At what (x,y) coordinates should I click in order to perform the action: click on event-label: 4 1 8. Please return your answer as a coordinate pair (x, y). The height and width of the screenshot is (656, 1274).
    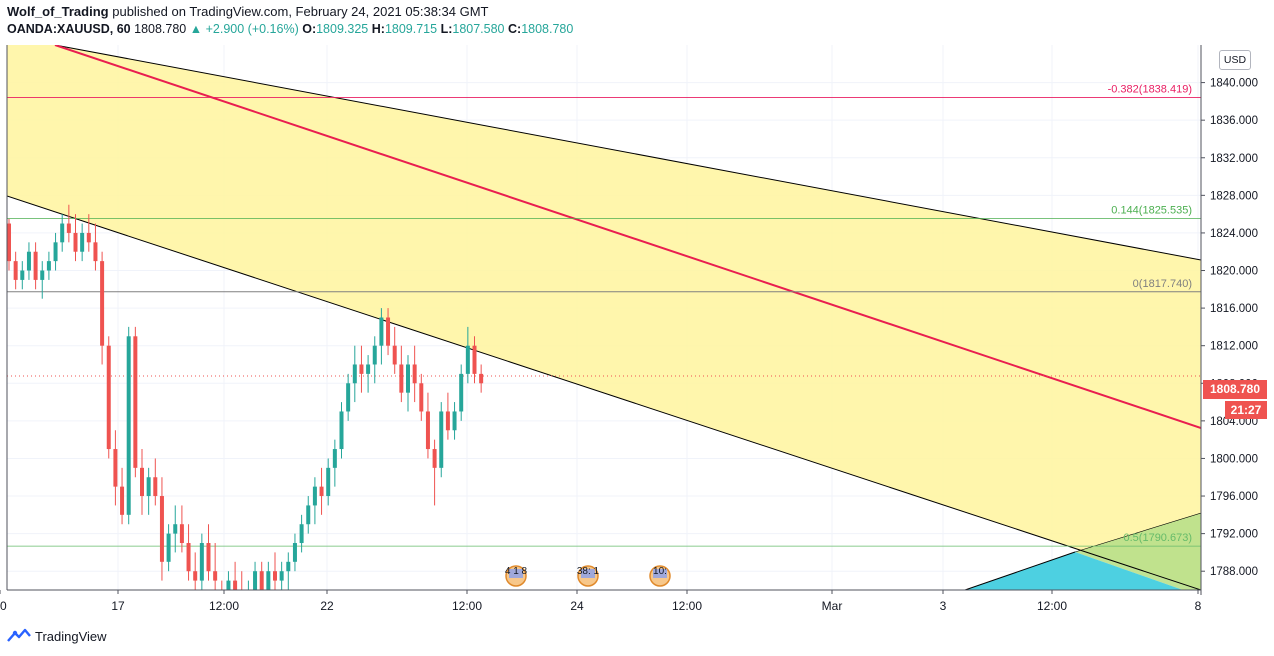
    Looking at the image, I should click on (516, 571).